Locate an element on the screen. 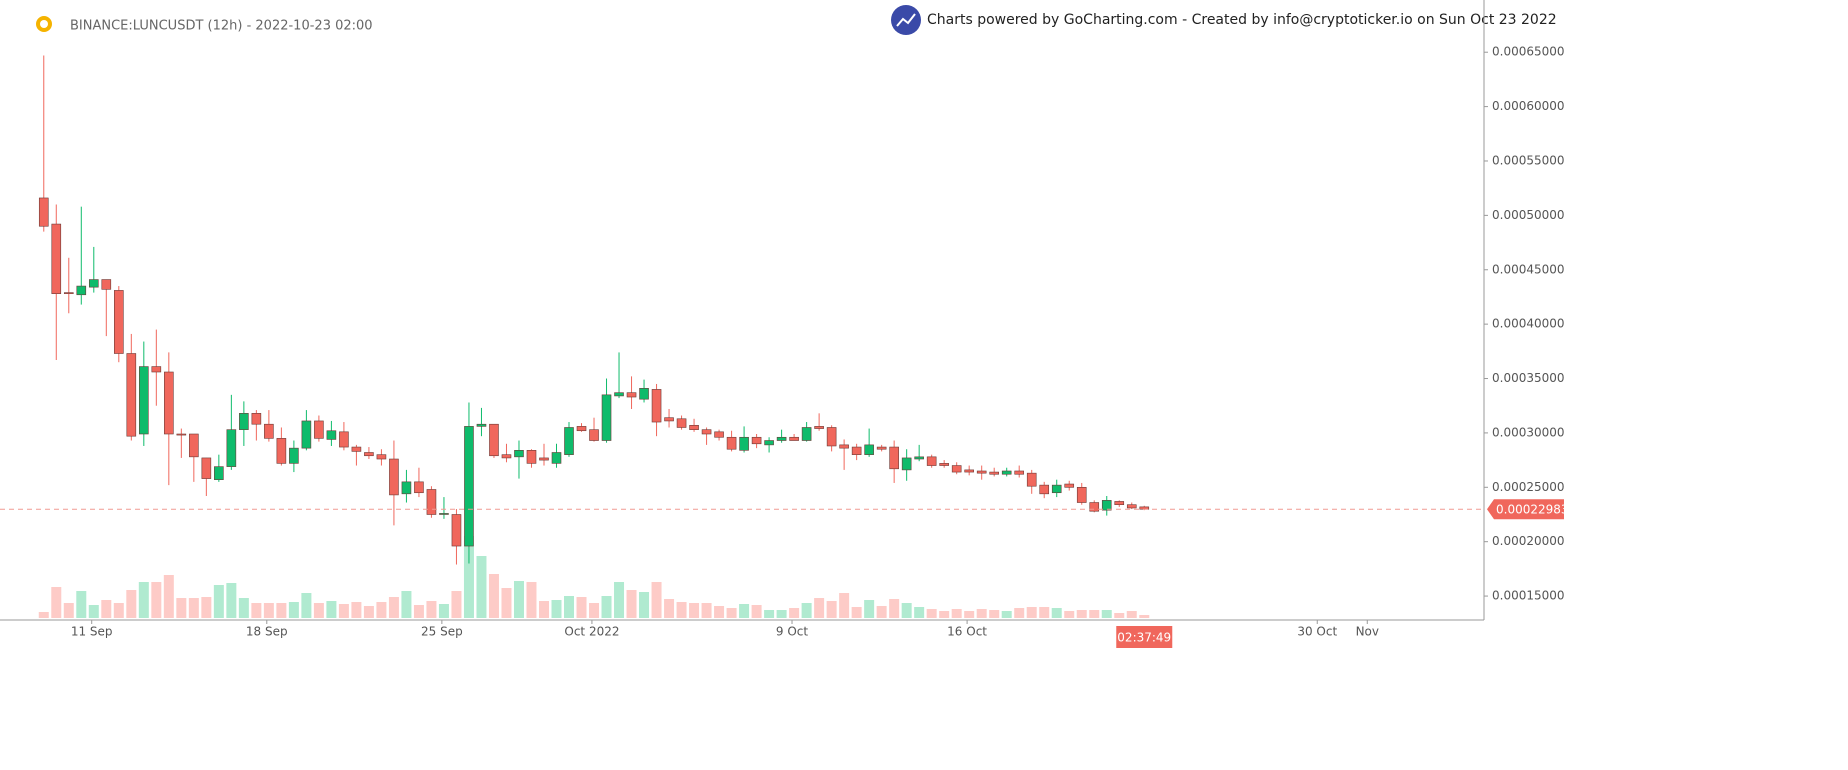  x-tick-label: Nov is located at coordinates (1367, 632).